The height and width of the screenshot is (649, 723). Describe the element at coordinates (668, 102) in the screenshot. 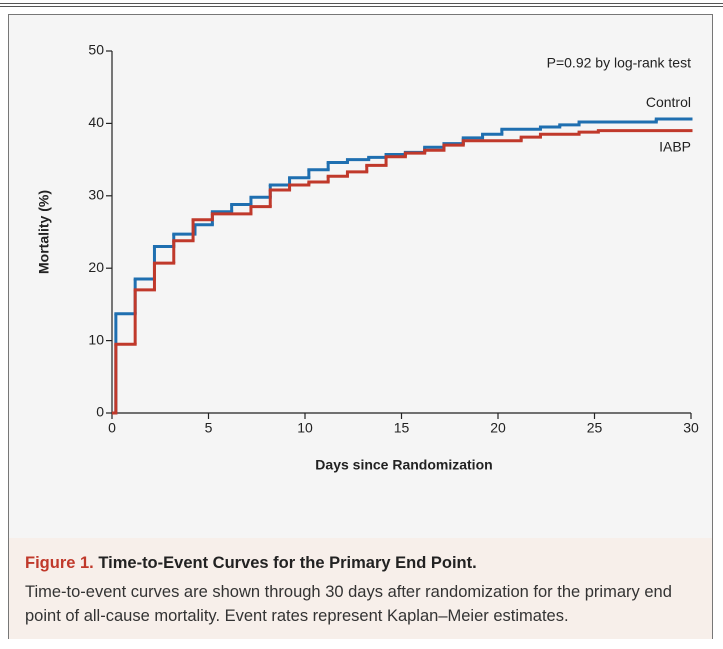

I see `series-label: Control` at that location.